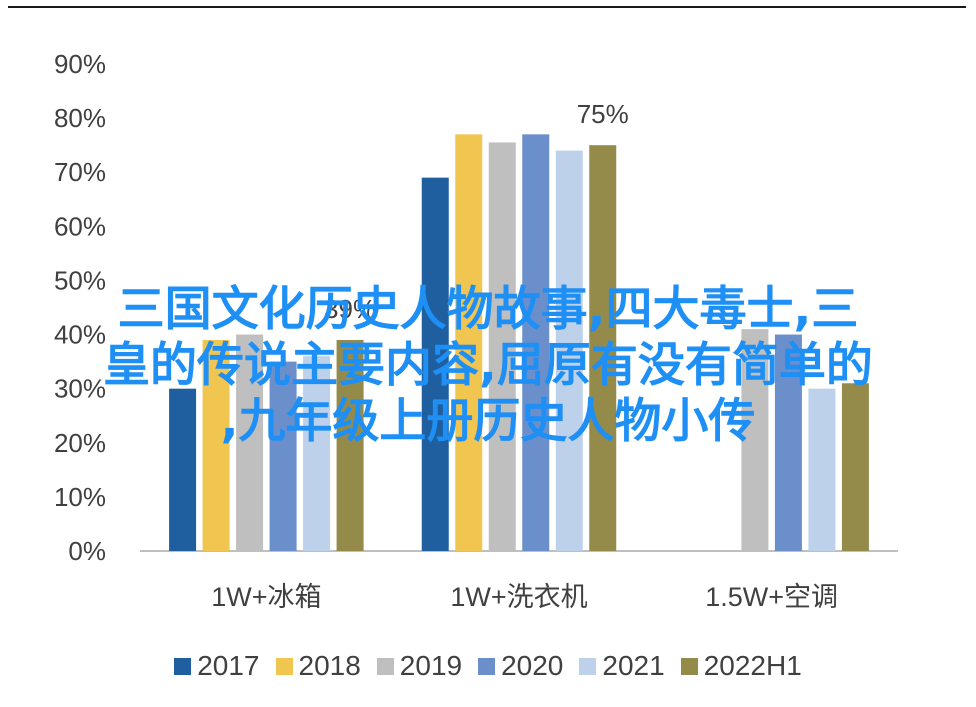 This screenshot has height=707, width=976. I want to click on y-tick-label: 50%, so click(80, 280).